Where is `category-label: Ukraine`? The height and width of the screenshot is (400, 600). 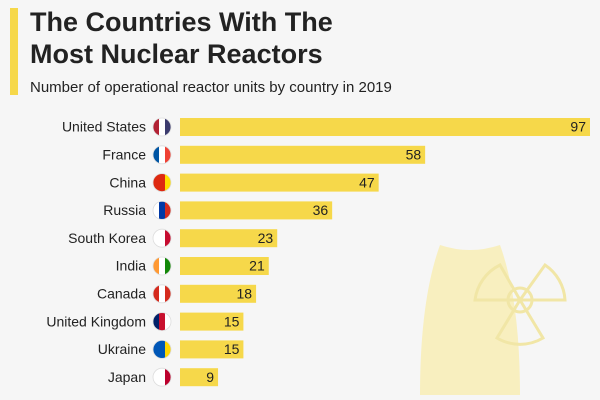
category-label: Ukraine is located at coordinates (122, 349).